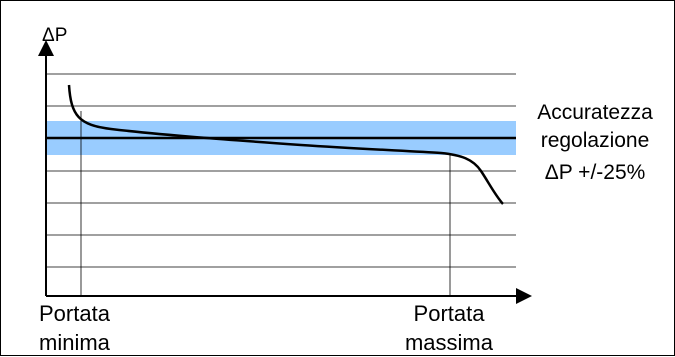 The height and width of the screenshot is (357, 675). I want to click on max-flow-label-line-1: Portata, so click(450, 313).